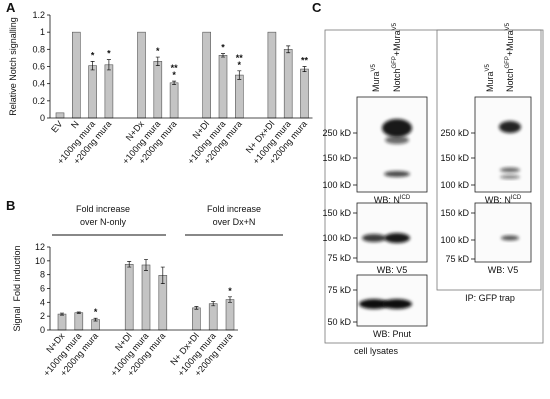  Describe the element at coordinates (405, 198) in the screenshot. I see `blot-label-part: ICD` at that location.